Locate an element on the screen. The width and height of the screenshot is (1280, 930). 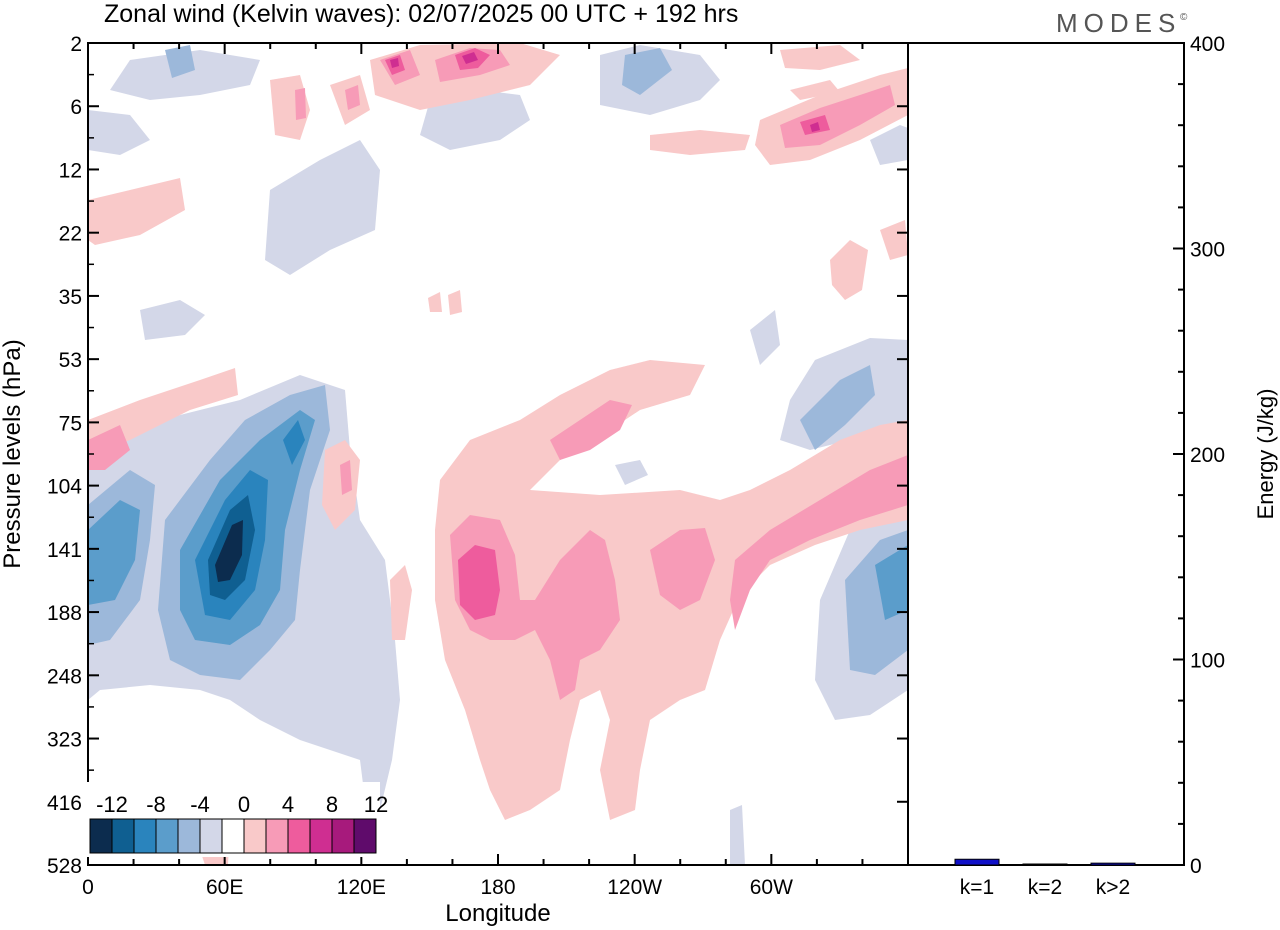
energy-axis-label: Energy (J/kg) is located at coordinates (1265, 454).